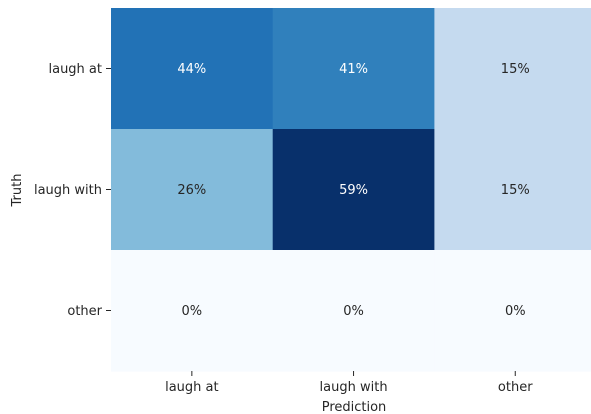 The width and height of the screenshot is (591, 414). Describe the element at coordinates (75, 69) in the screenshot. I see `y-tick-label: laugh at` at that location.